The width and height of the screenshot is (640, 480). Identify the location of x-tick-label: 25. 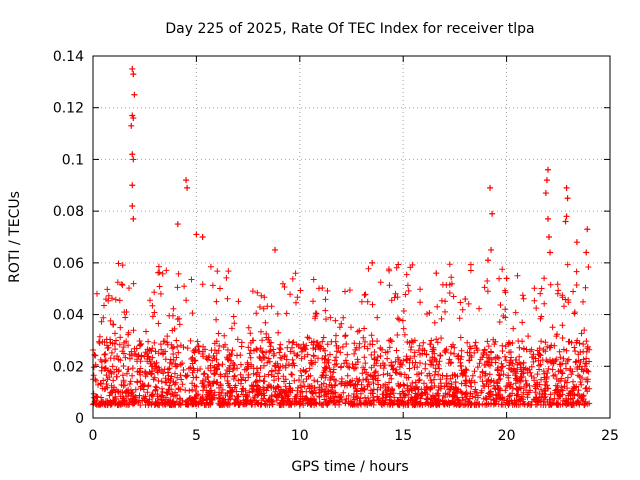
(610, 436).